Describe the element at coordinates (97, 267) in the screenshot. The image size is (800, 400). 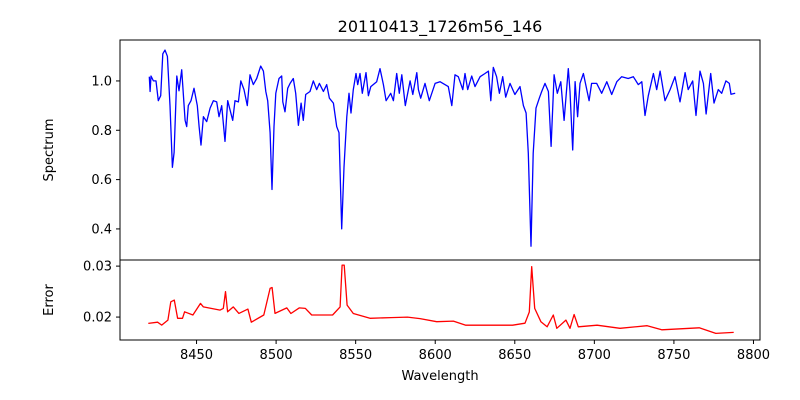
I see `ytick-label: 0.03` at that location.